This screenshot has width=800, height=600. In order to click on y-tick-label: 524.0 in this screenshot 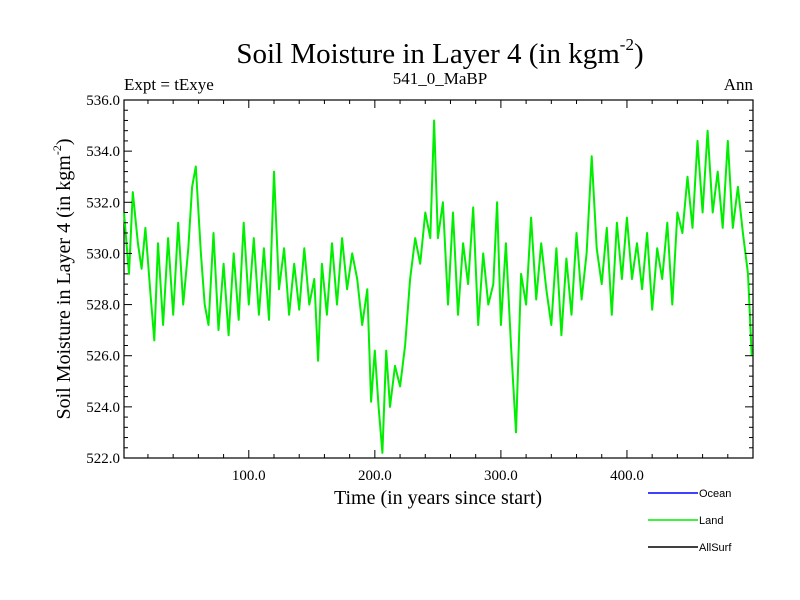, I will do `click(103, 408)`.